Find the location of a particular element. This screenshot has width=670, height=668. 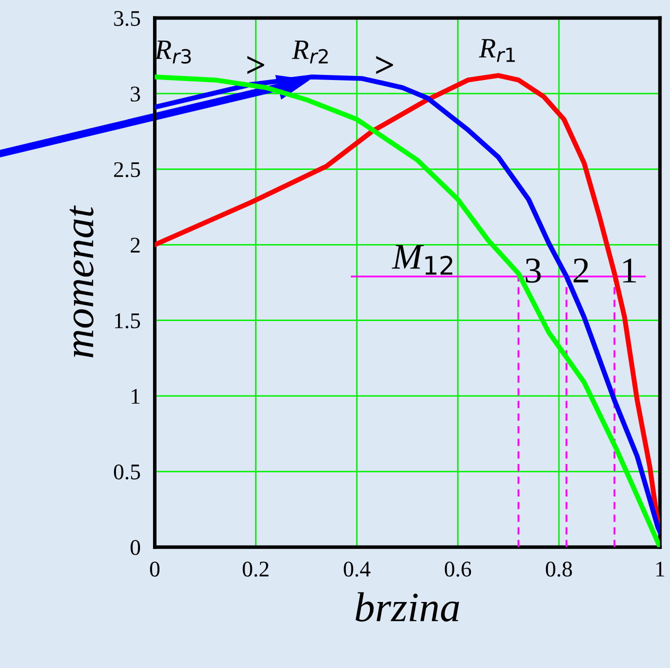

y-tick-label: 1 is located at coordinates (136, 396).